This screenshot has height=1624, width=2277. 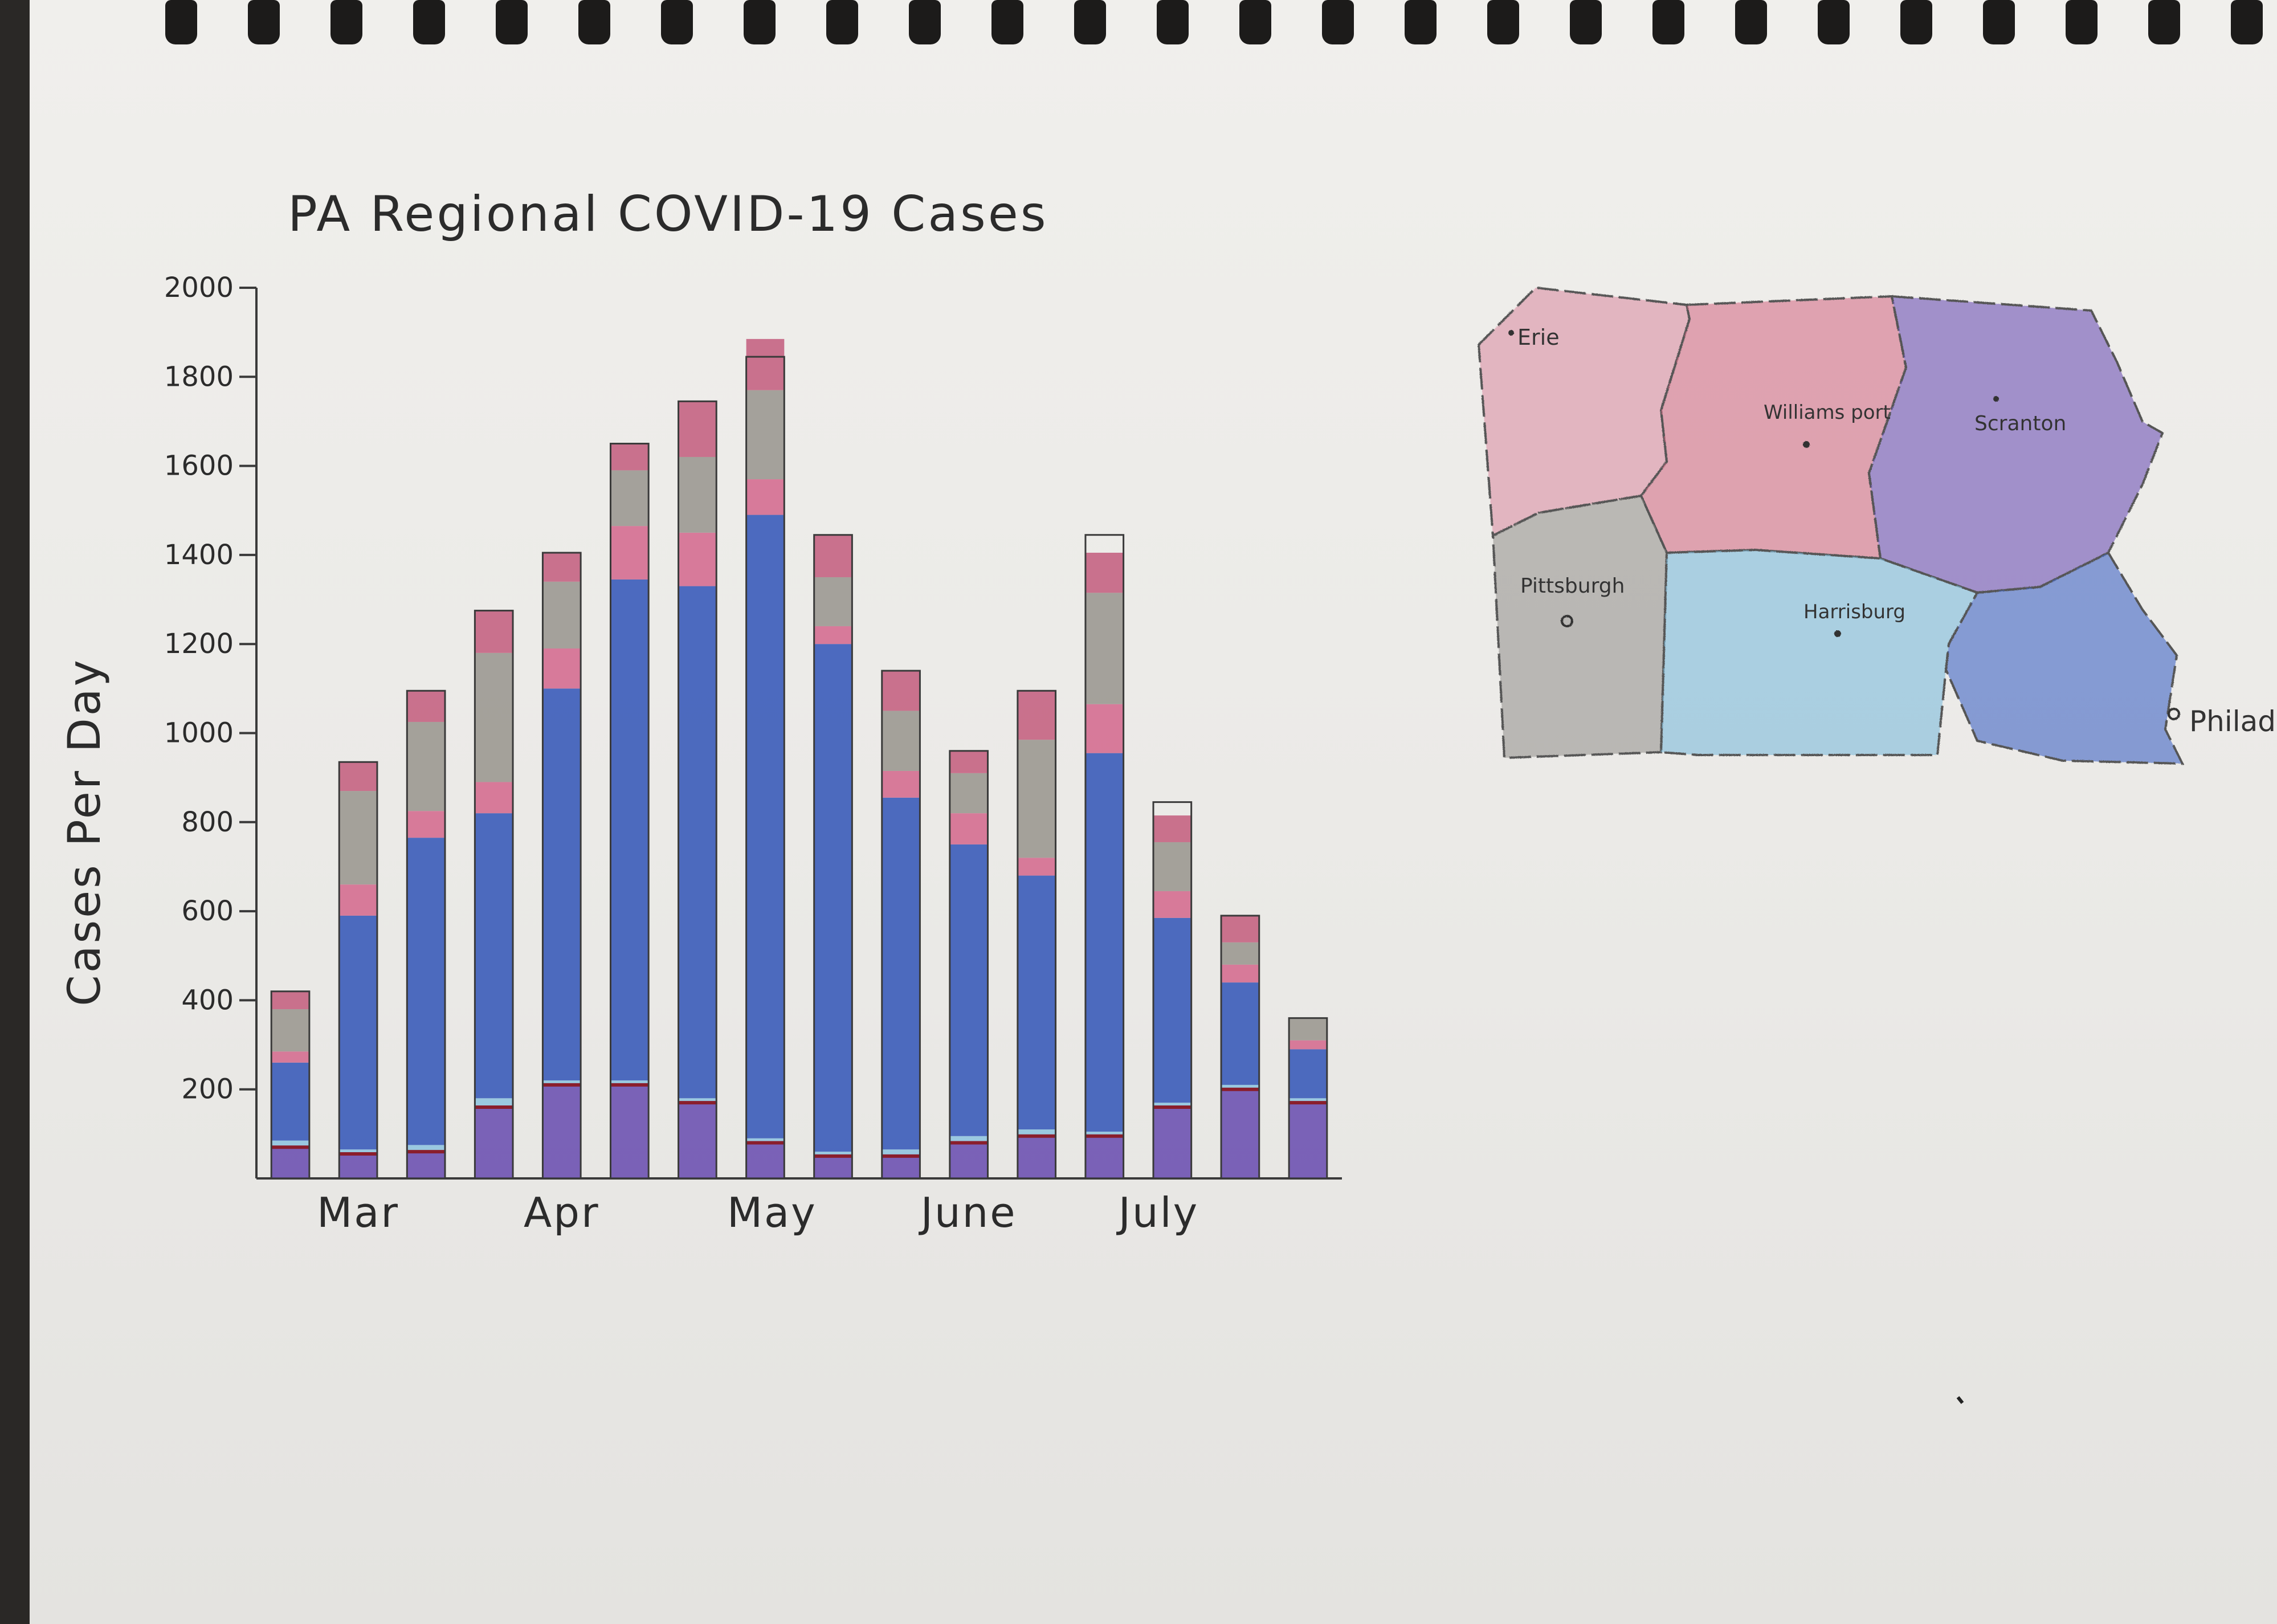 I want to click on map-label-pittsburgh: Pittsburgh, so click(x=1572, y=586).